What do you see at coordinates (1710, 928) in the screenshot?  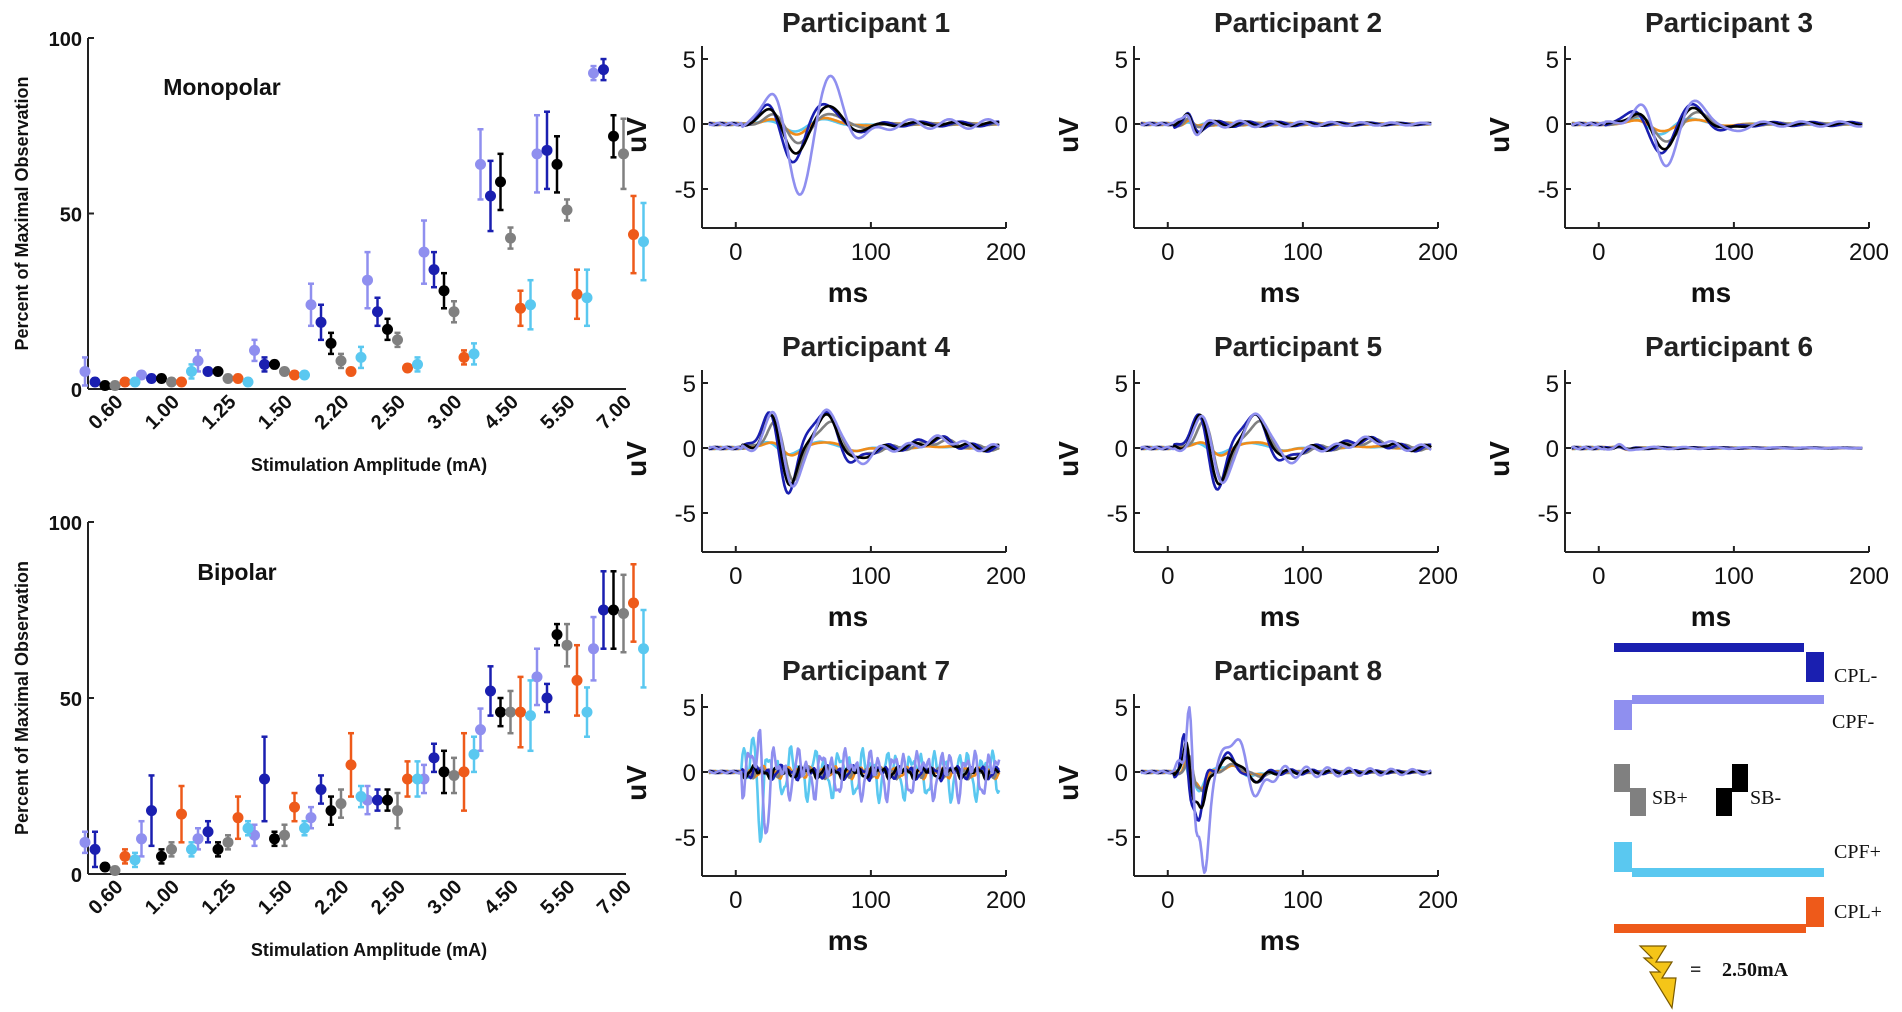 I see `legend-cpl-plus-line` at bounding box center [1710, 928].